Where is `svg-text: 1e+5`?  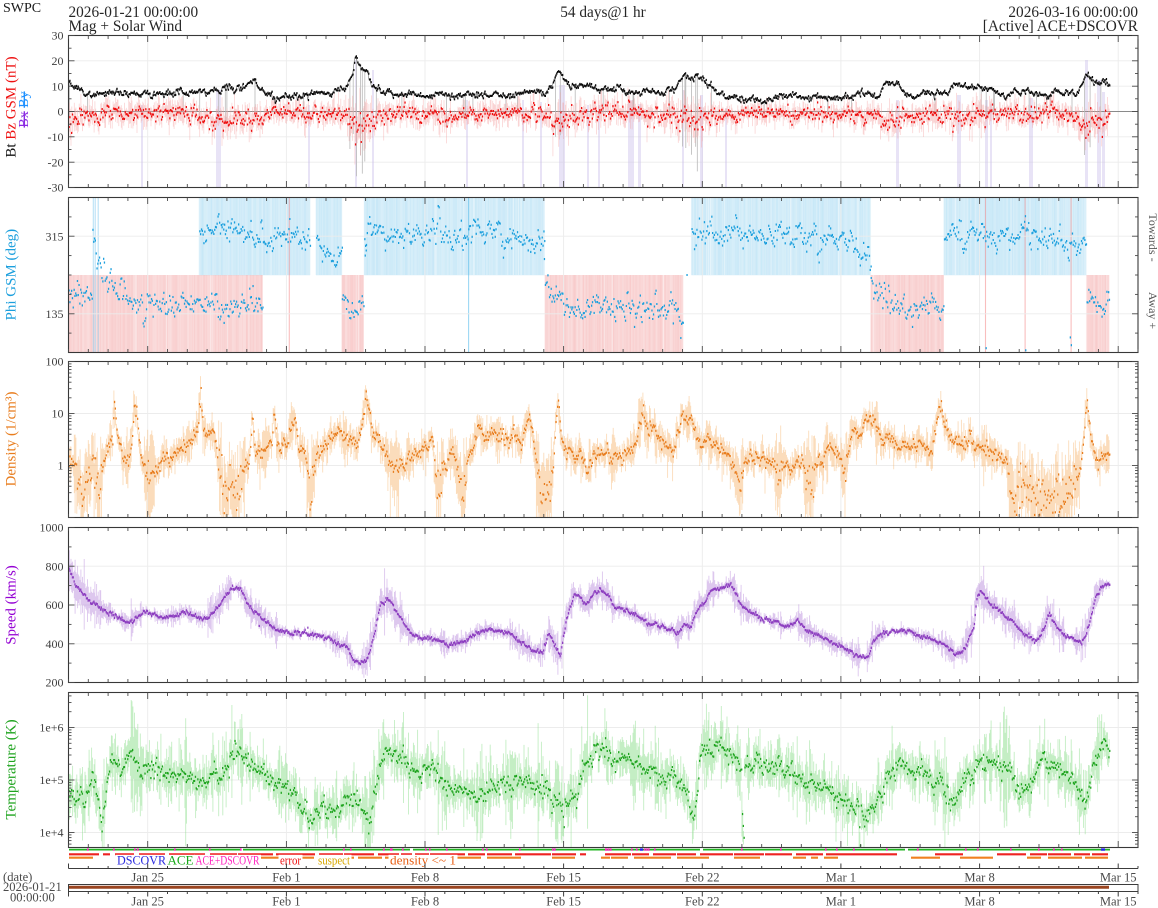
svg-text: 1e+5 is located at coordinates (51, 780).